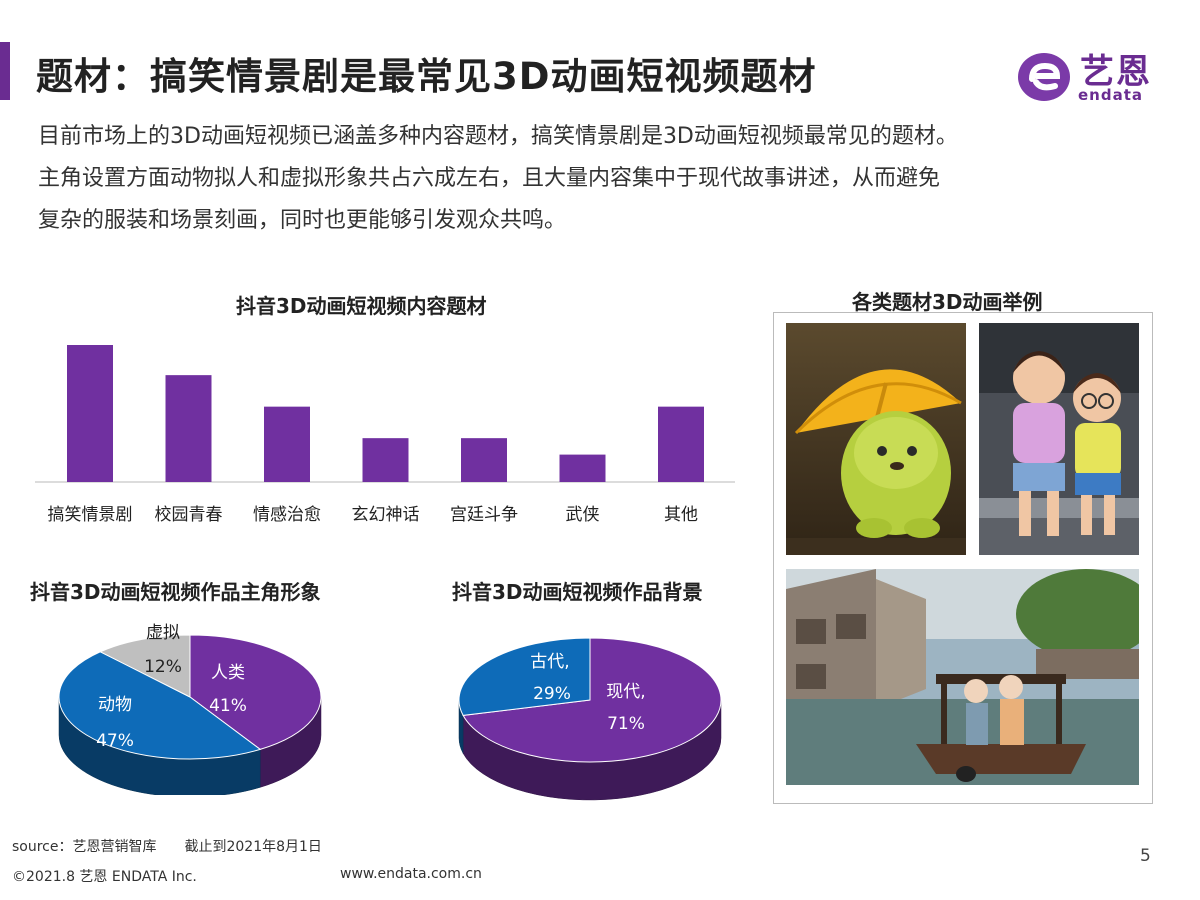 This screenshot has width=1200, height=900. What do you see at coordinates (411, 874) in the screenshot?
I see `website-link: www.endata.com.cn` at bounding box center [411, 874].